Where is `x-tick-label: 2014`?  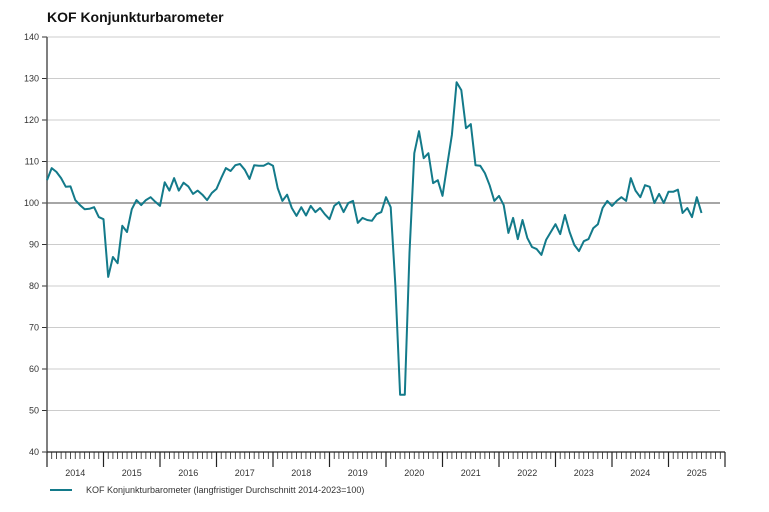 x-tick-label: 2014 is located at coordinates (75, 473).